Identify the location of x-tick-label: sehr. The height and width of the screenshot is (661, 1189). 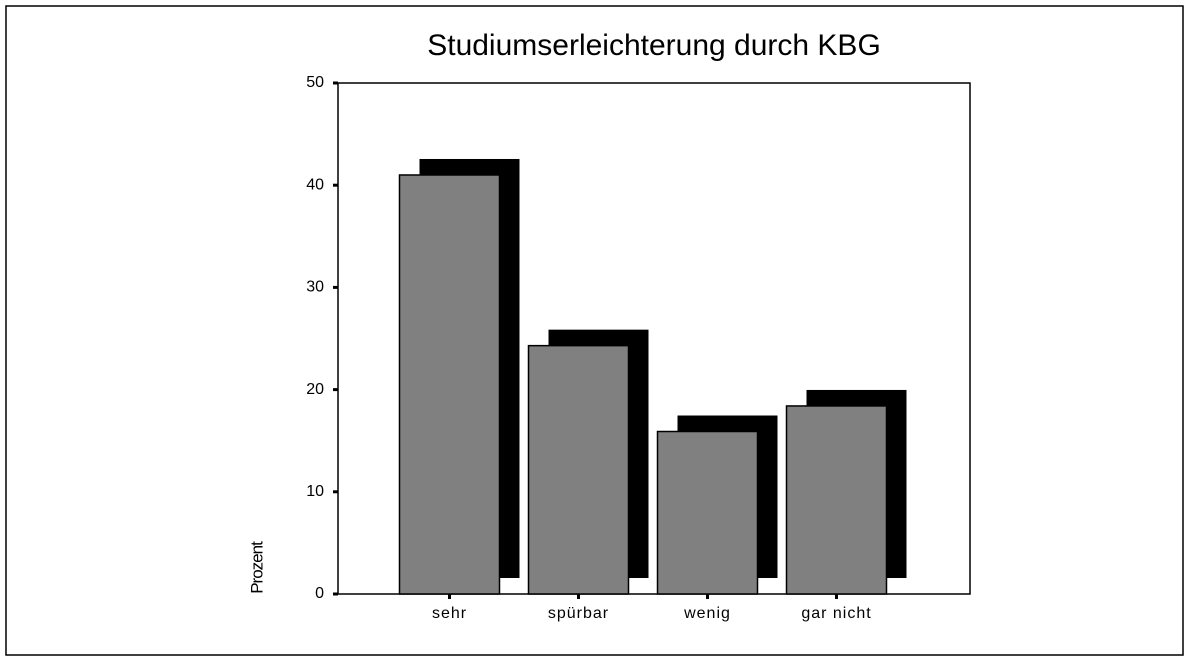
(449, 613).